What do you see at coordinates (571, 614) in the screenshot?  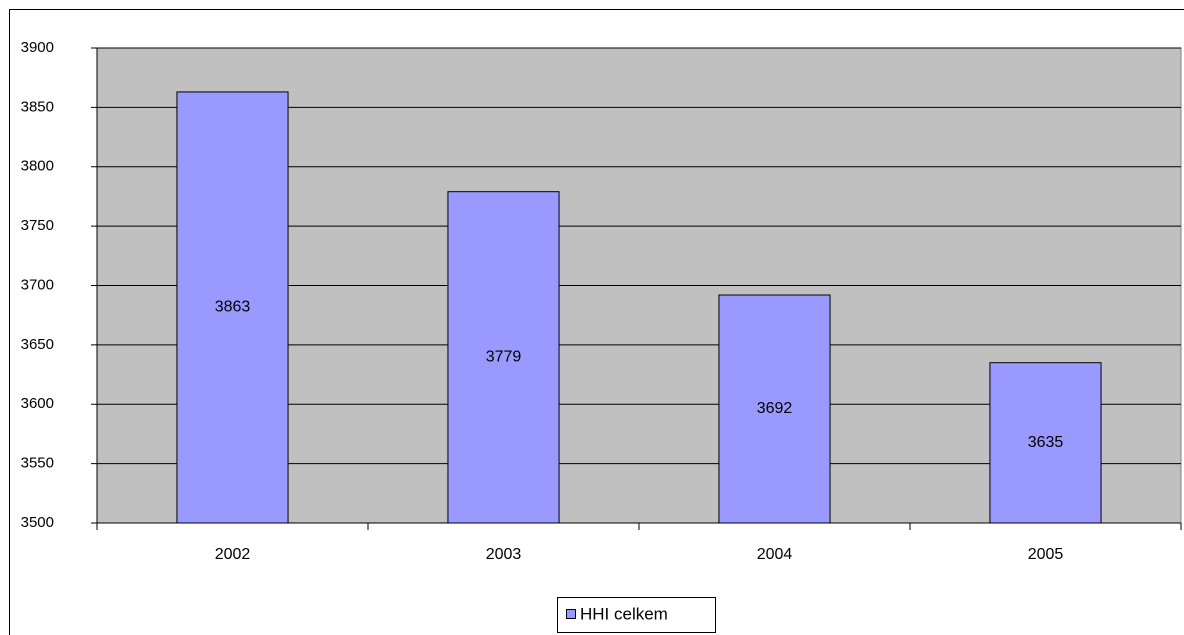 I see `legend-swatch` at bounding box center [571, 614].